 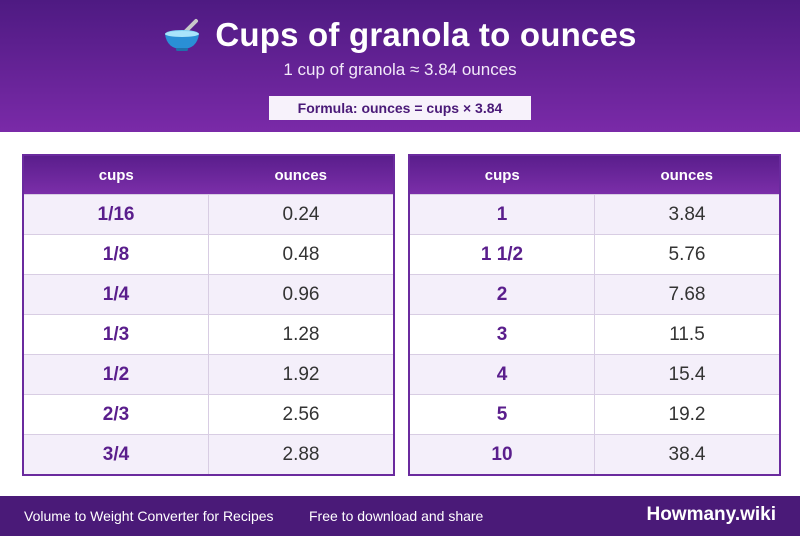 I want to click on ounces-cell: 5.76, so click(x=687, y=254).